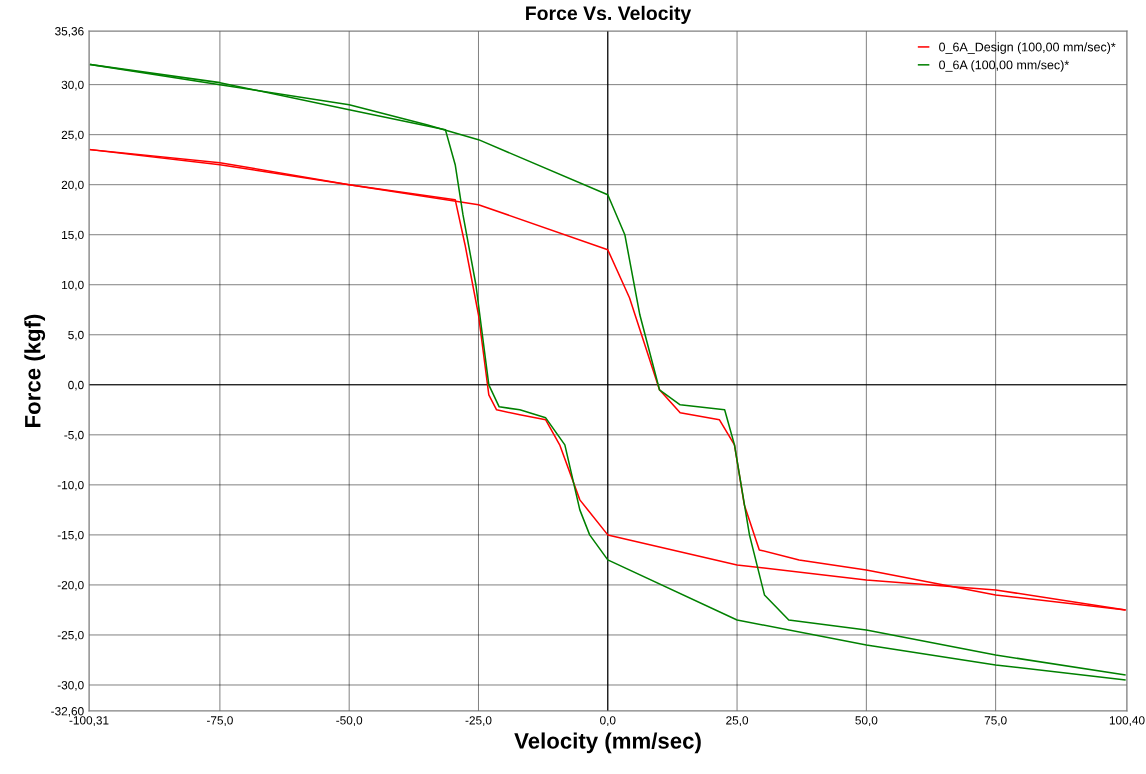 The height and width of the screenshot is (774, 1146). What do you see at coordinates (70, 585) in the screenshot?
I see `y-tick-label: -20,0` at bounding box center [70, 585].